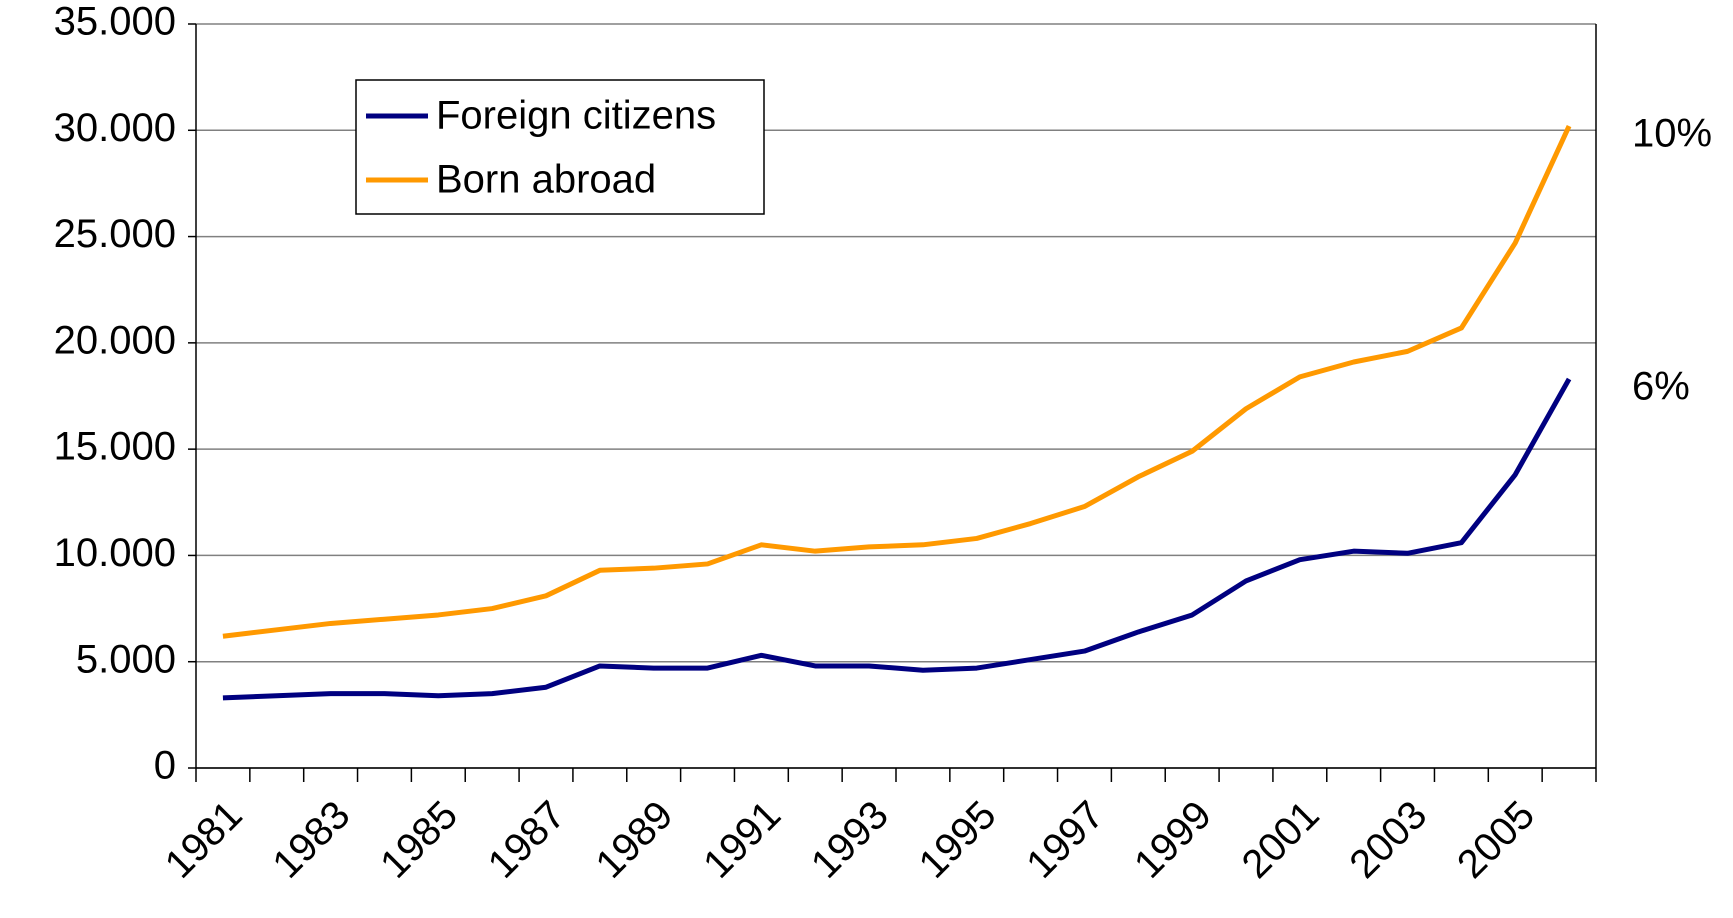  I want to click on x-tick-label: 1983, so click(311, 840).